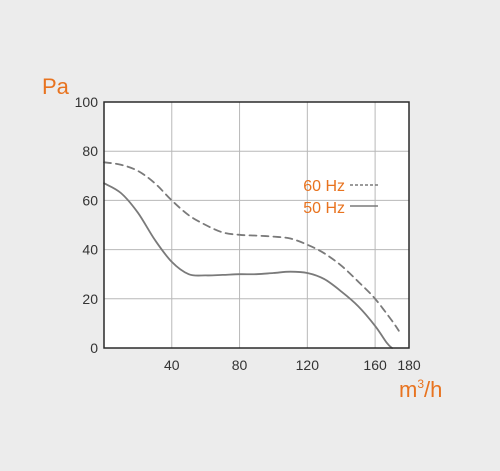  I want to click on y-tick-label-20: 20, so click(90, 299).